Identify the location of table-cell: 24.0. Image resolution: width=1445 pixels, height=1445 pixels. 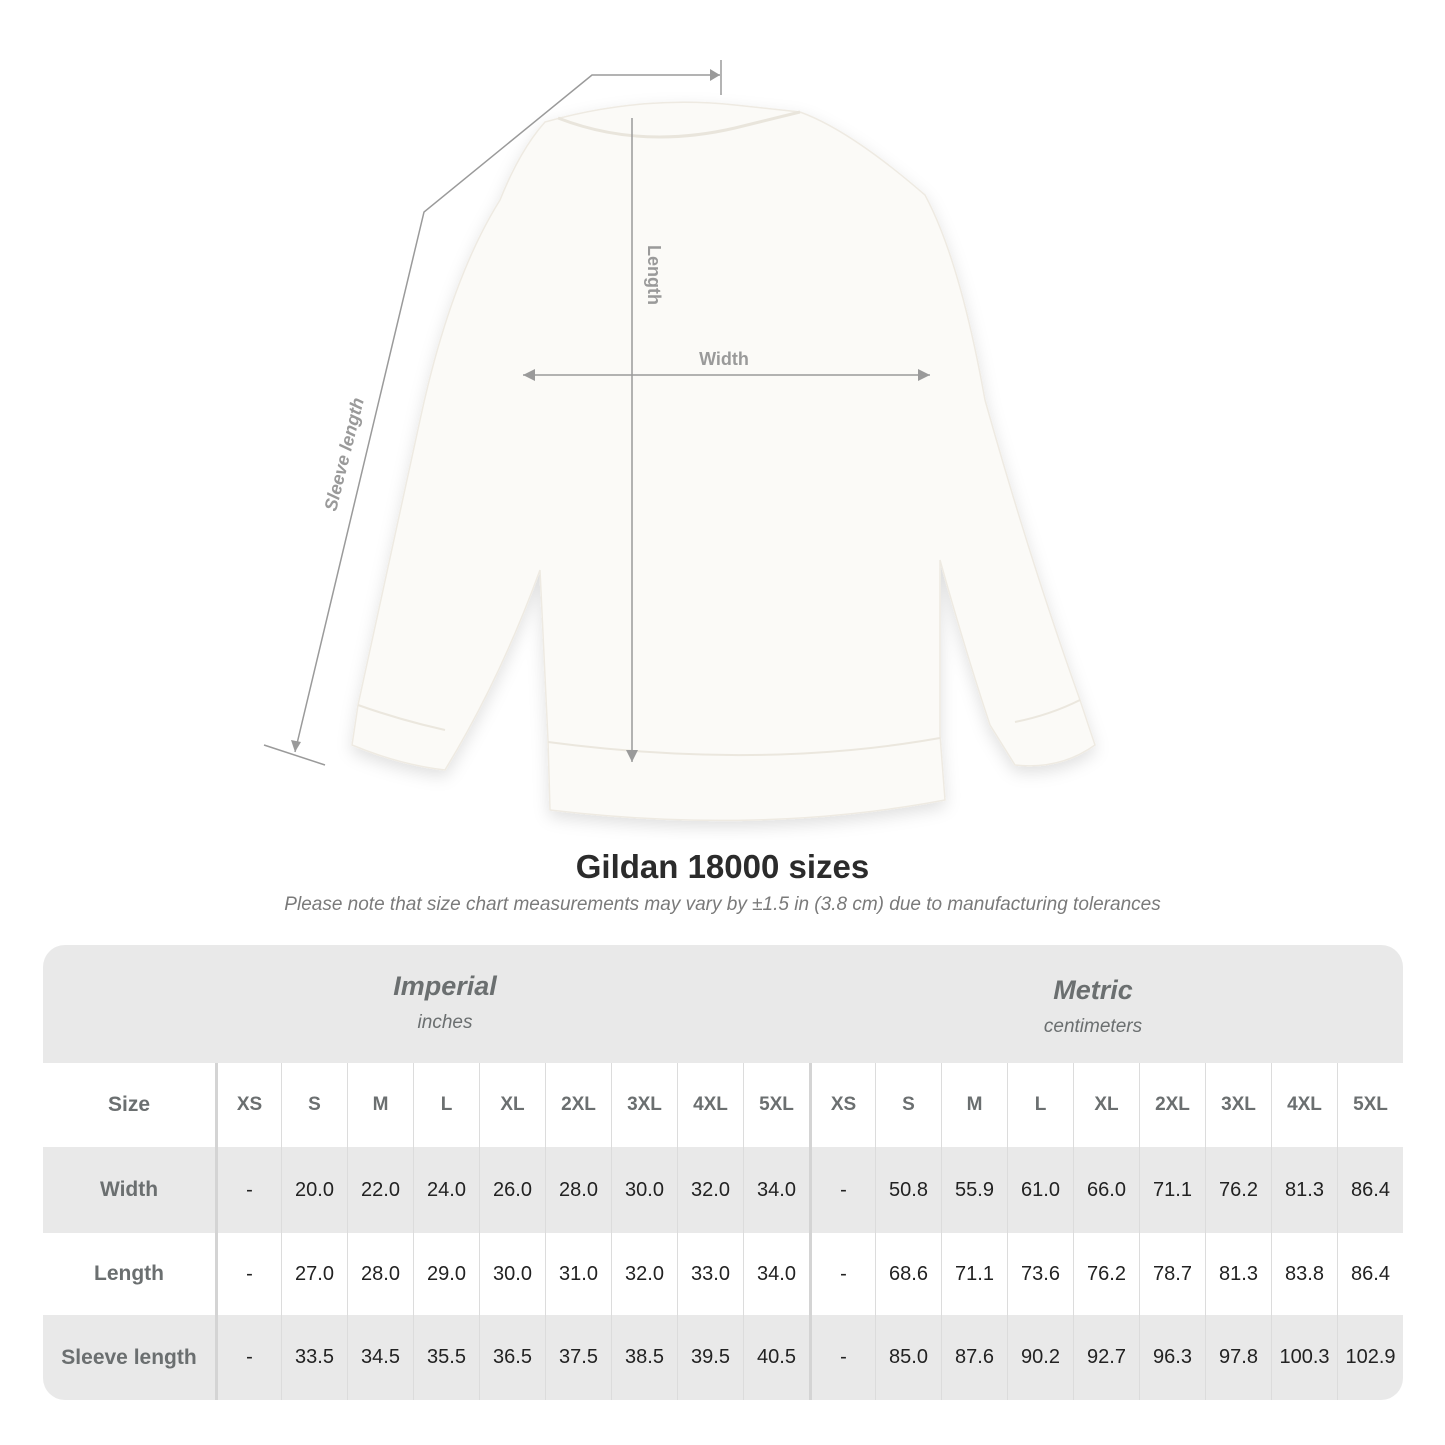
(446, 1190).